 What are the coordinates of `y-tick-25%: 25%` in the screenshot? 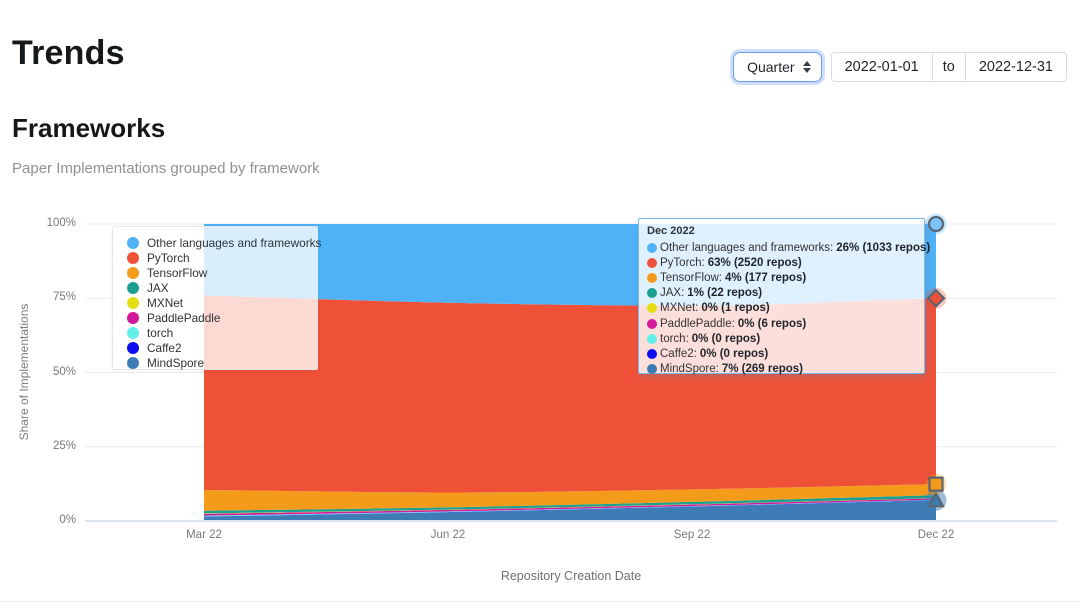 It's located at (64, 445).